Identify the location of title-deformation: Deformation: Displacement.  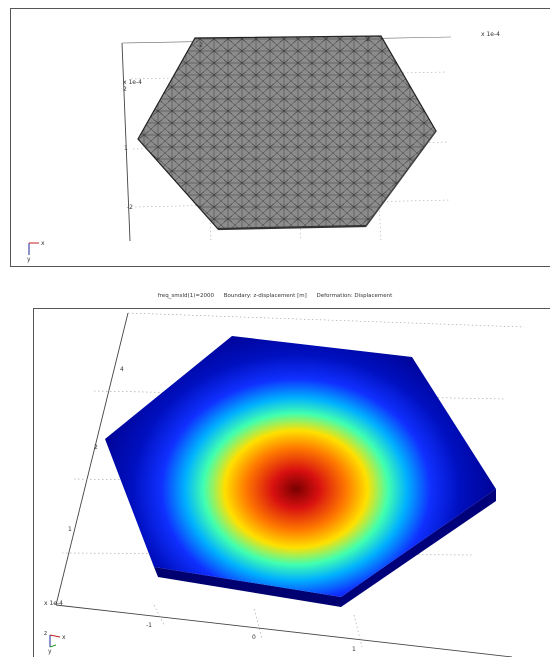
(354, 296).